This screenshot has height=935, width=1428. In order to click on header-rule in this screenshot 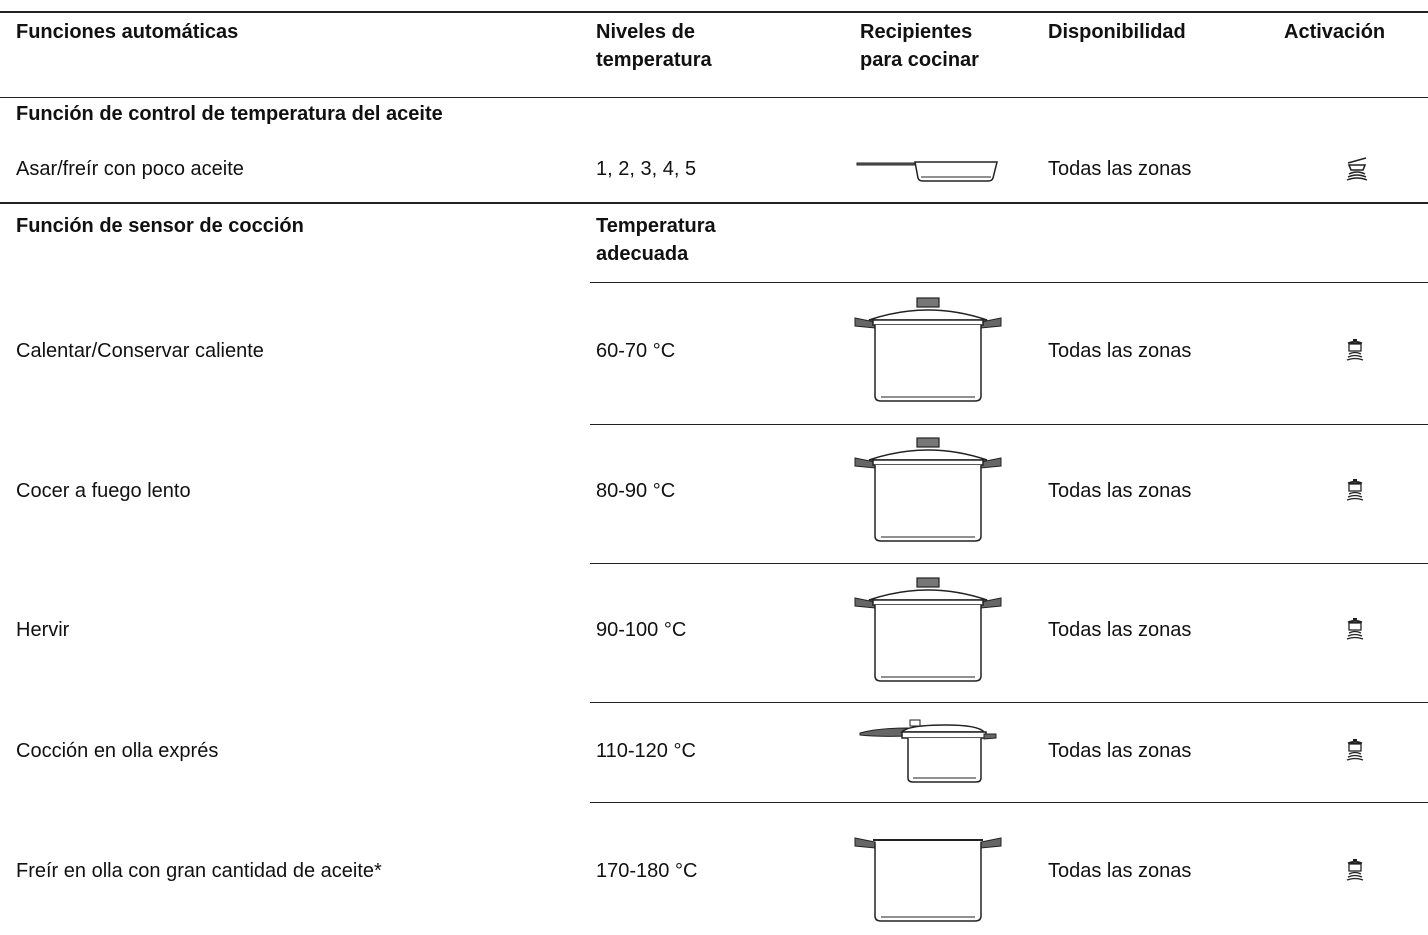, I will do `click(714, 97)`.